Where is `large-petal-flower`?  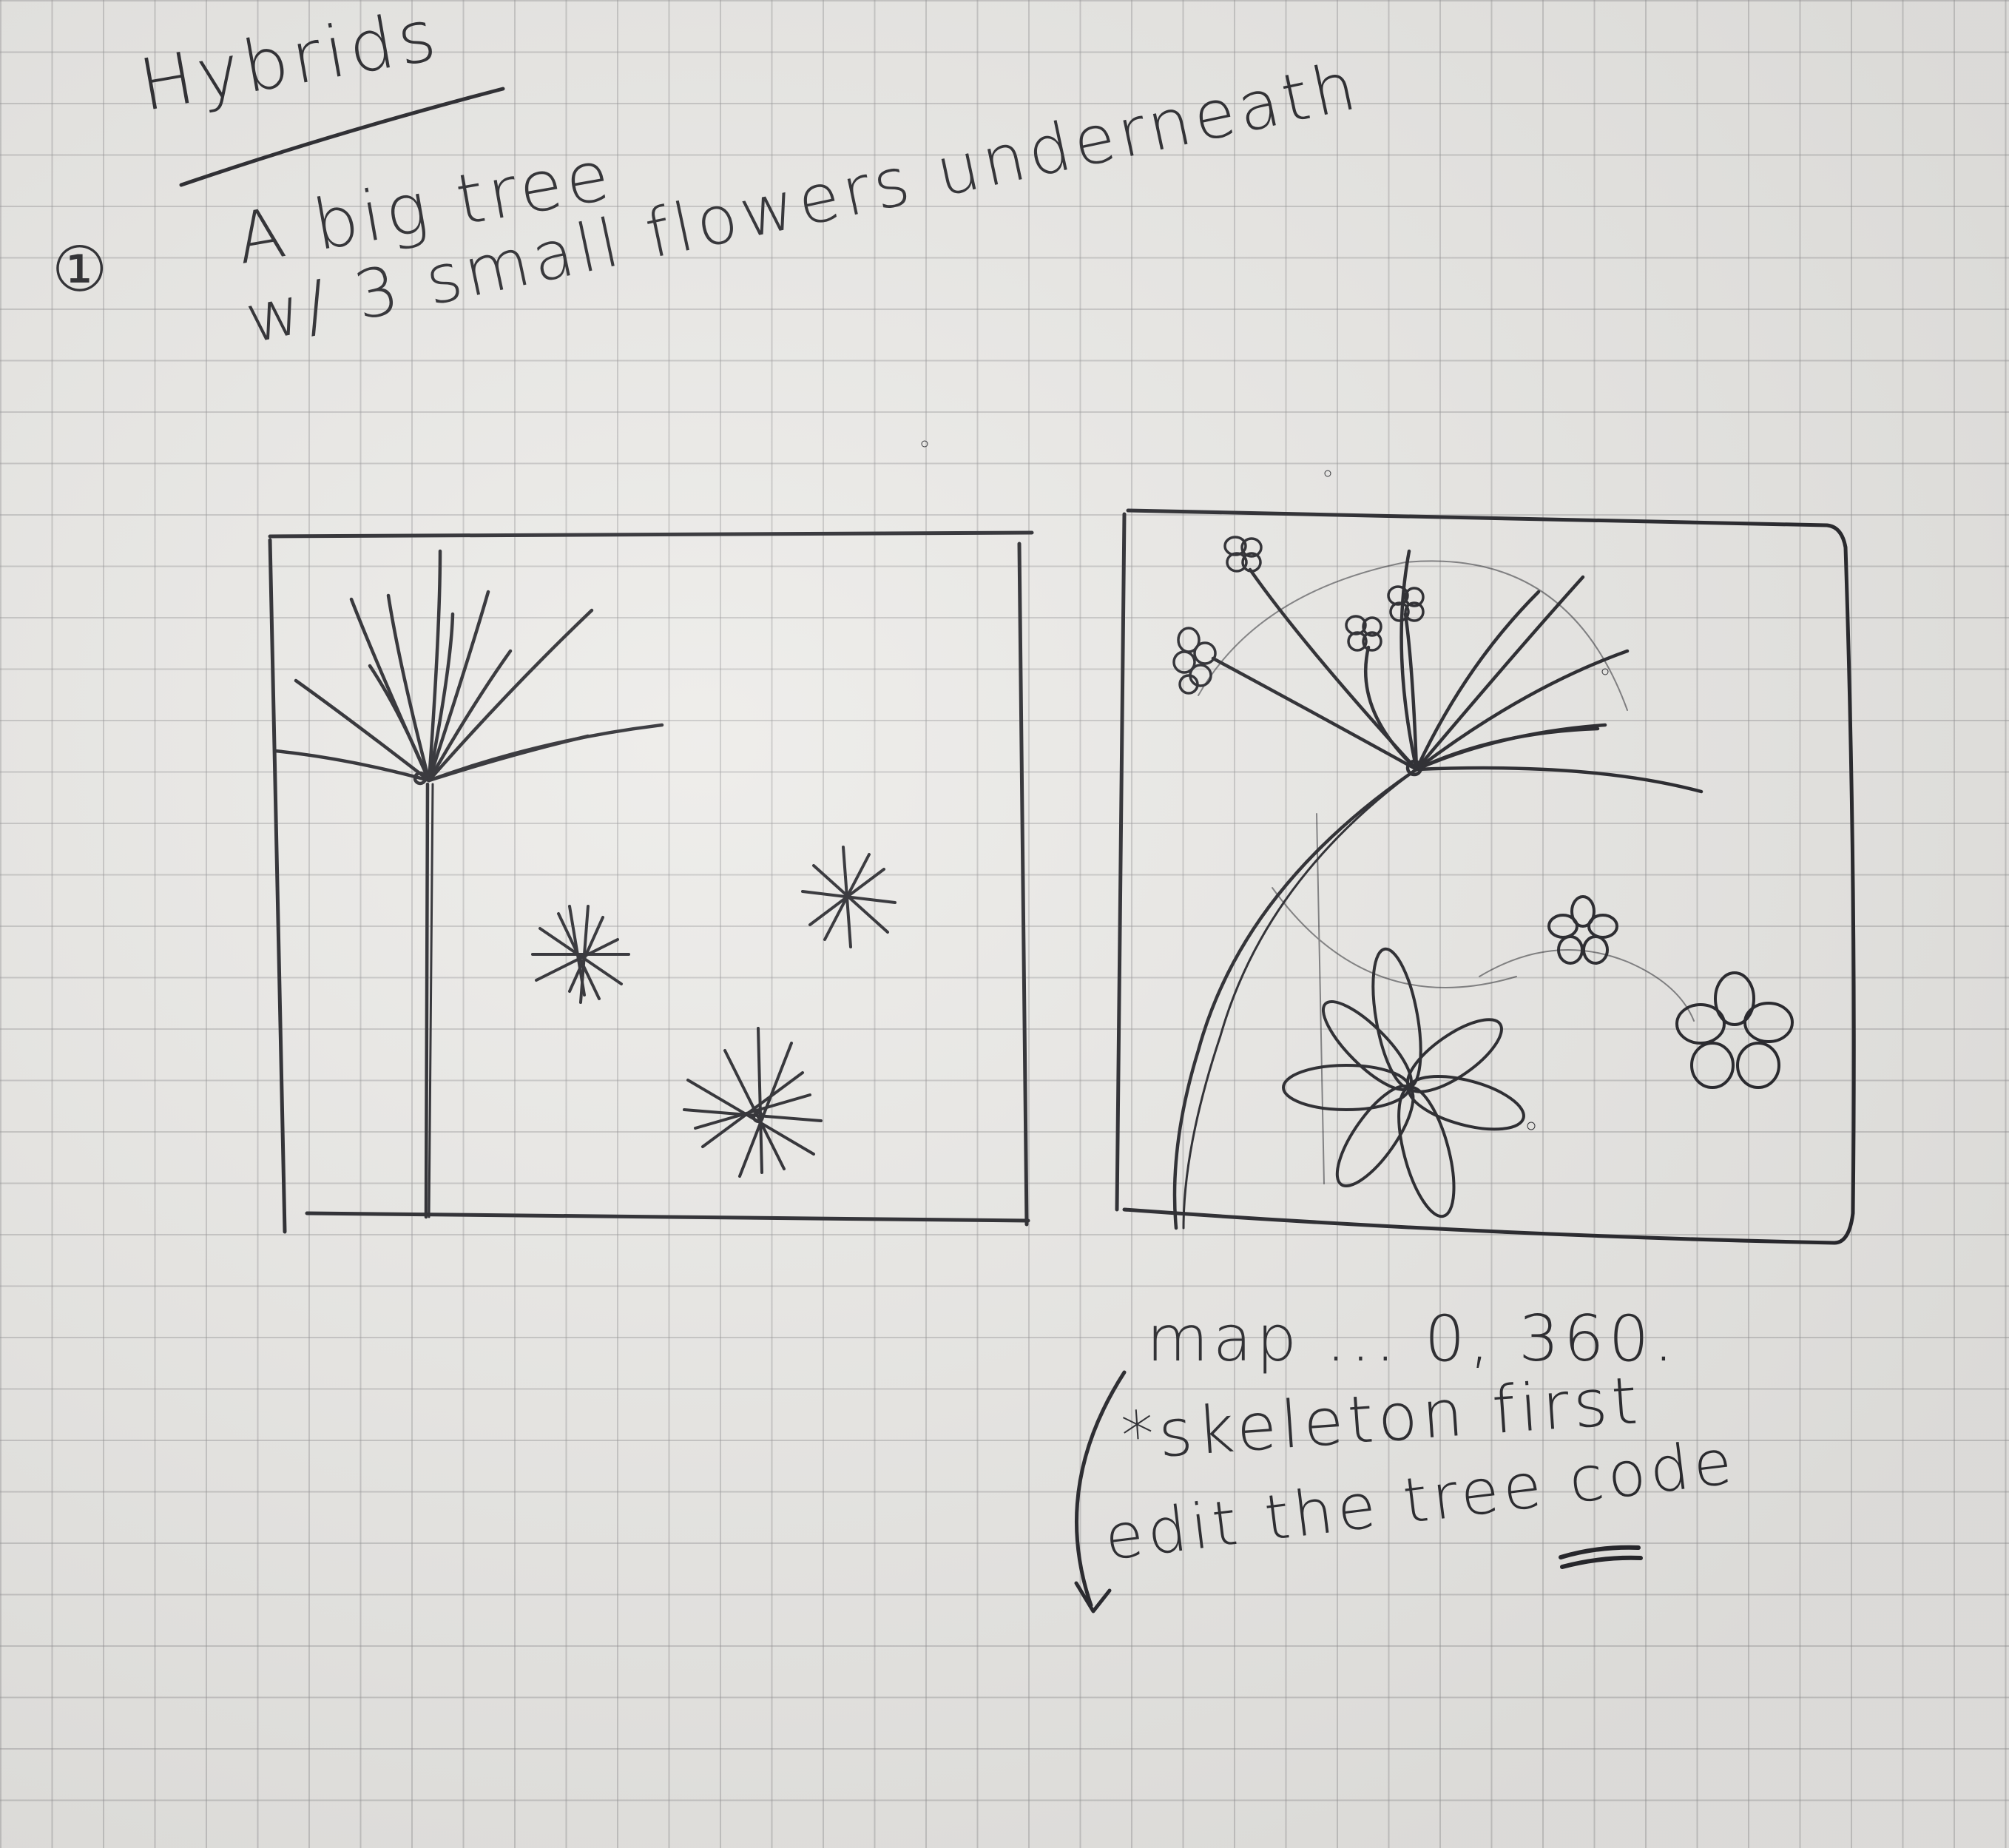
large-petal-flower is located at coordinates (1404, 1082).